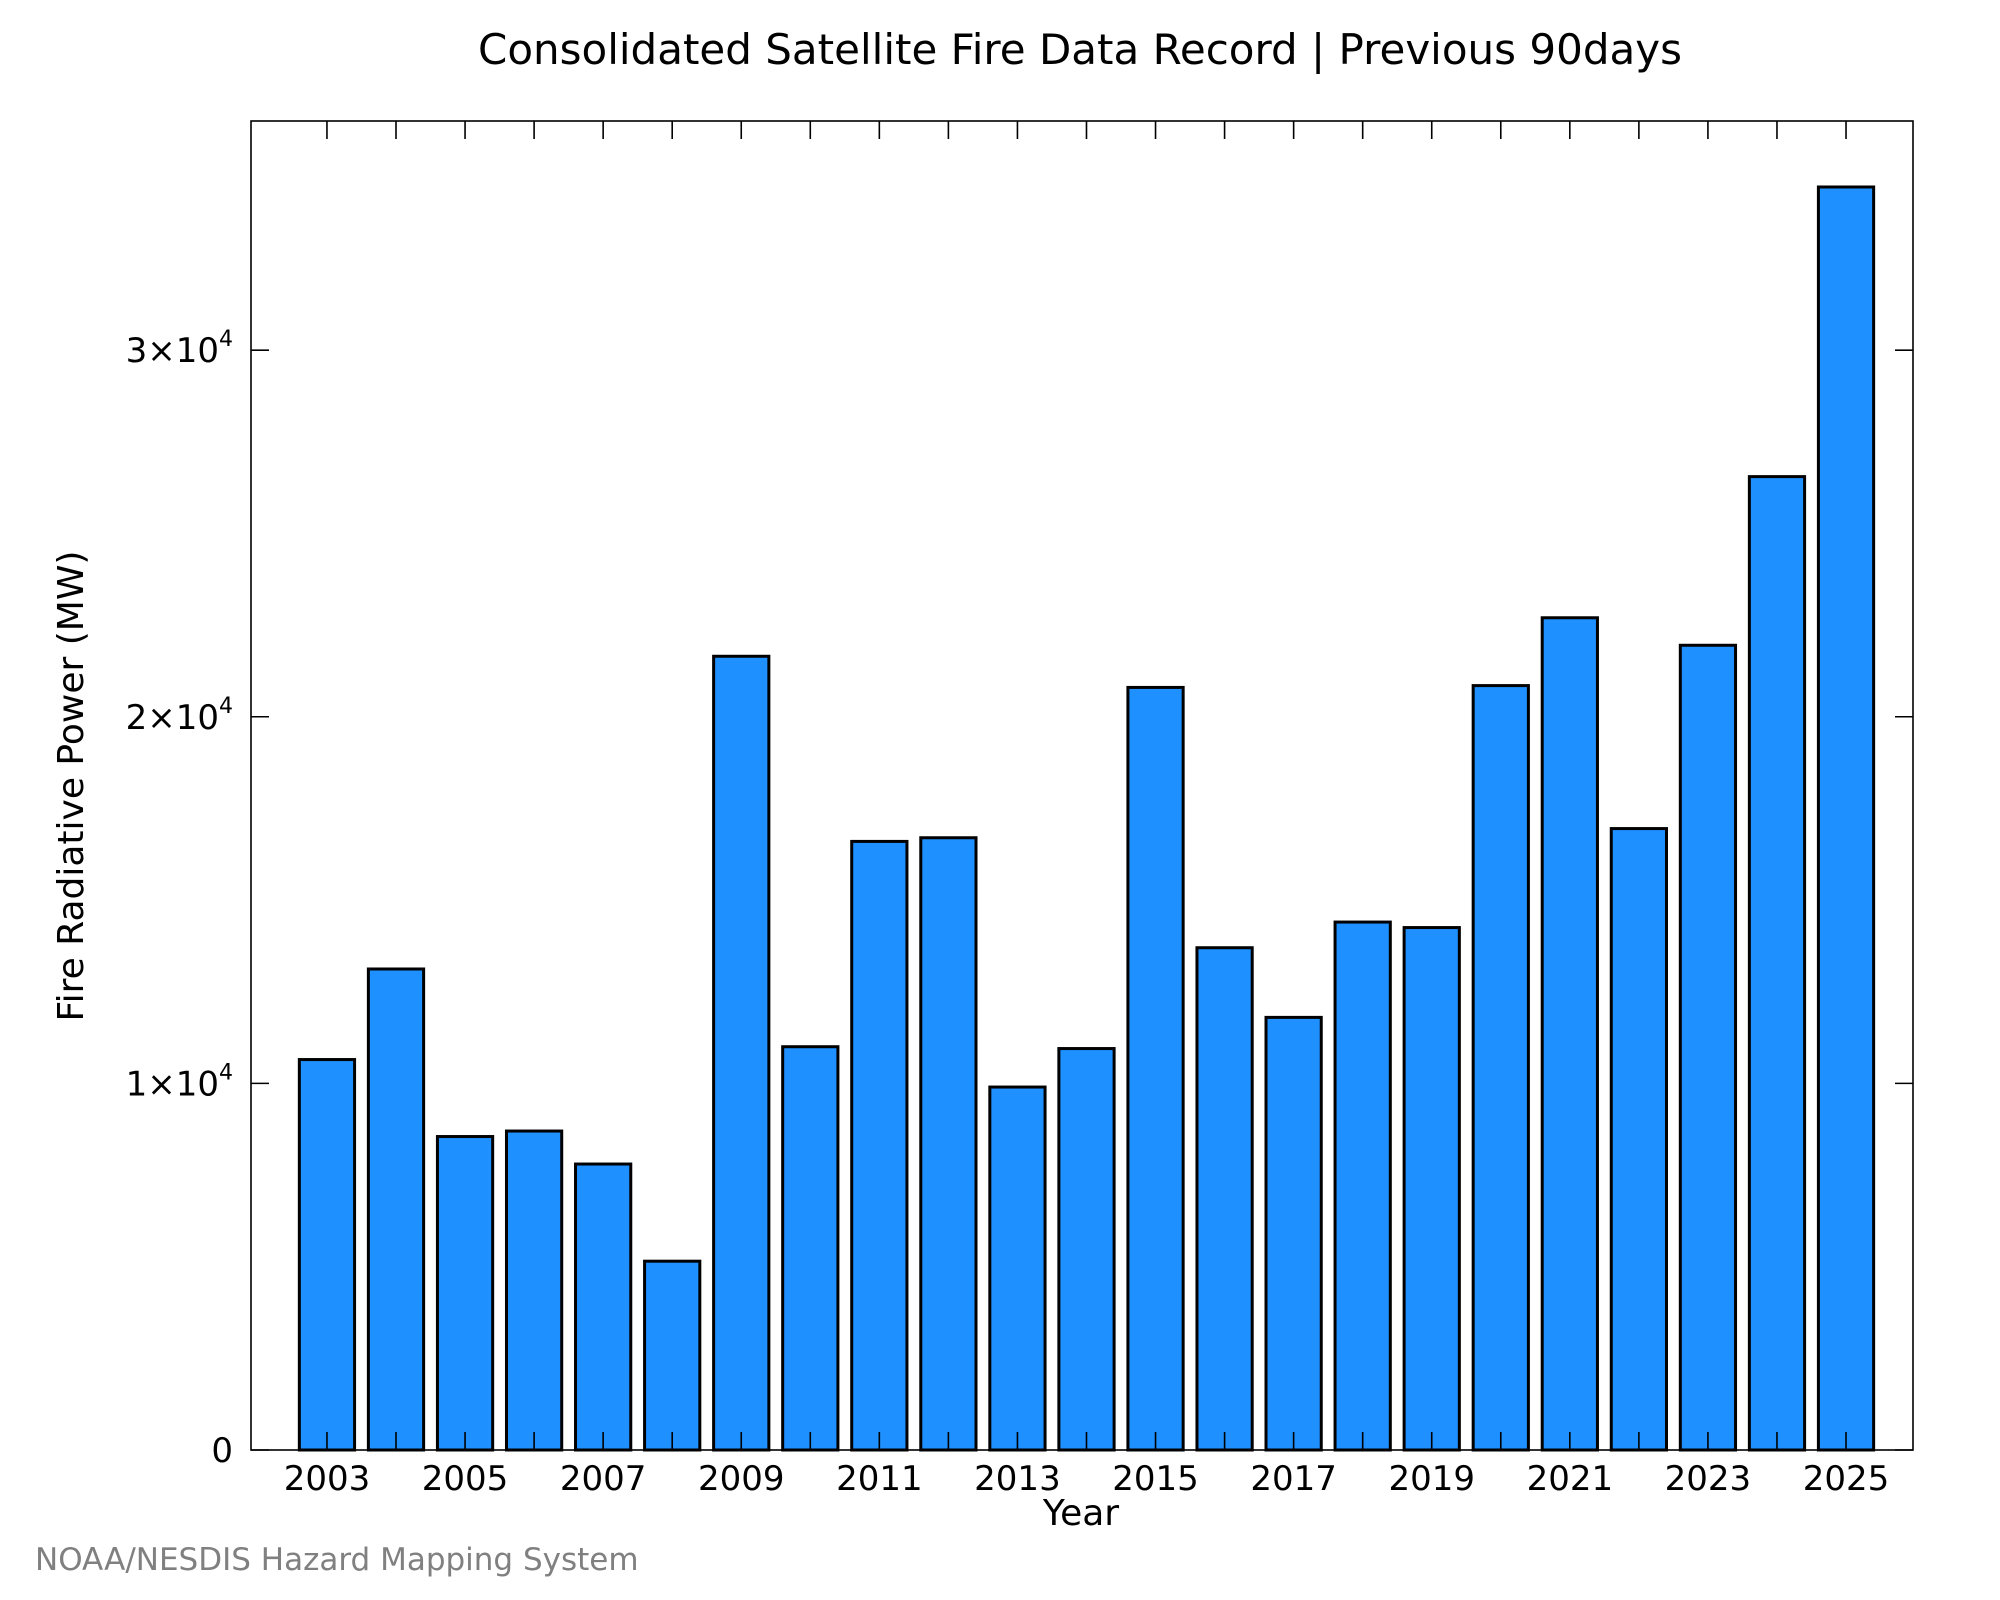 The image size is (2000, 1600). What do you see at coordinates (327, 1479) in the screenshot?
I see `x-tick-label-2003: 2003` at bounding box center [327, 1479].